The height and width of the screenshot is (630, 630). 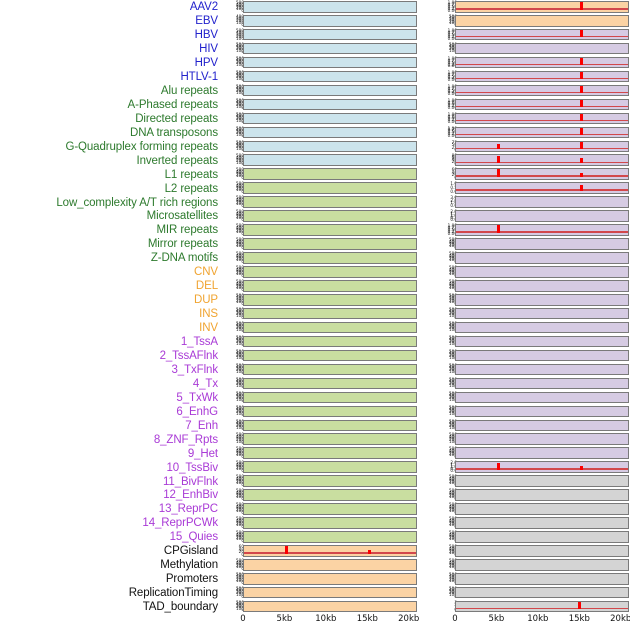 What do you see at coordinates (241, 552) in the screenshot?
I see `y-tick-label-left: 20` at bounding box center [241, 552].